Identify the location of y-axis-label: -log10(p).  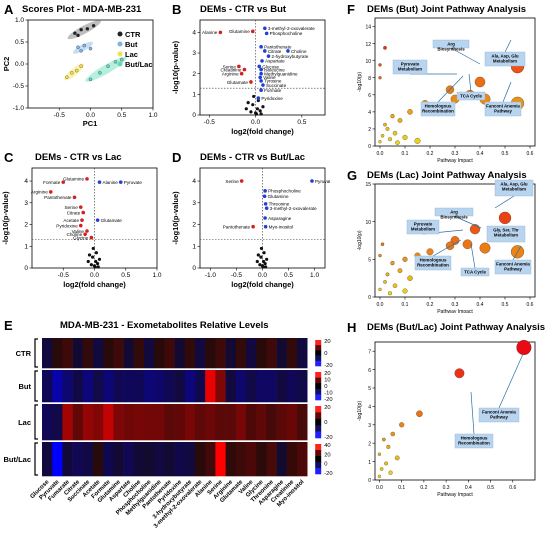
(360, 240).